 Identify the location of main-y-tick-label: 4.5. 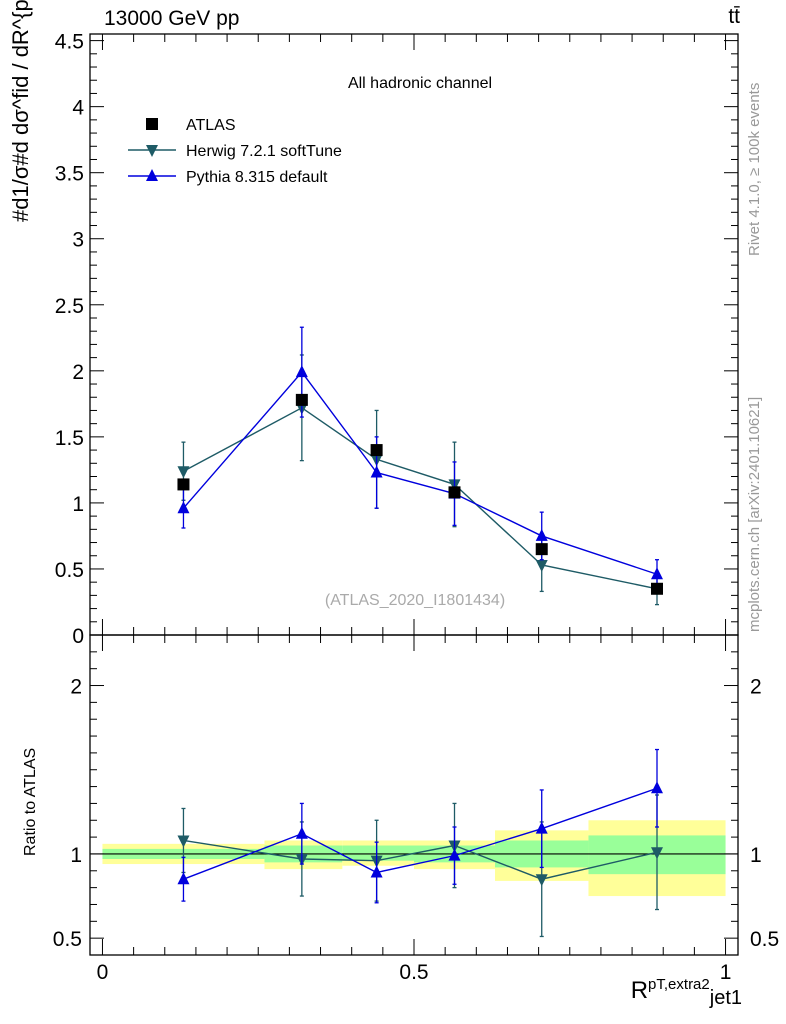
(69, 42).